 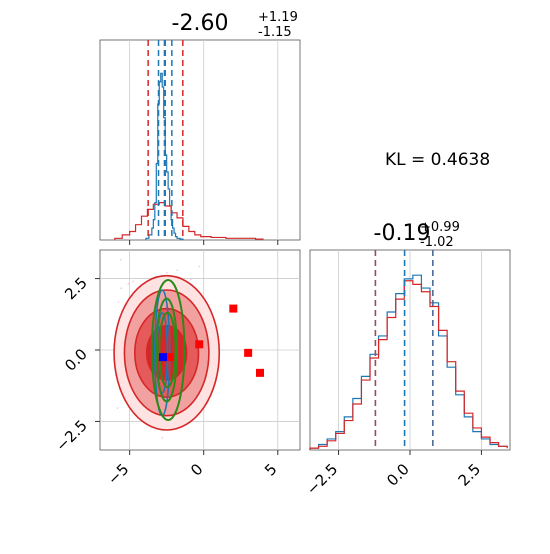 What do you see at coordinates (200, 358) in the screenshot?
I see `joint-inner` at bounding box center [200, 358].